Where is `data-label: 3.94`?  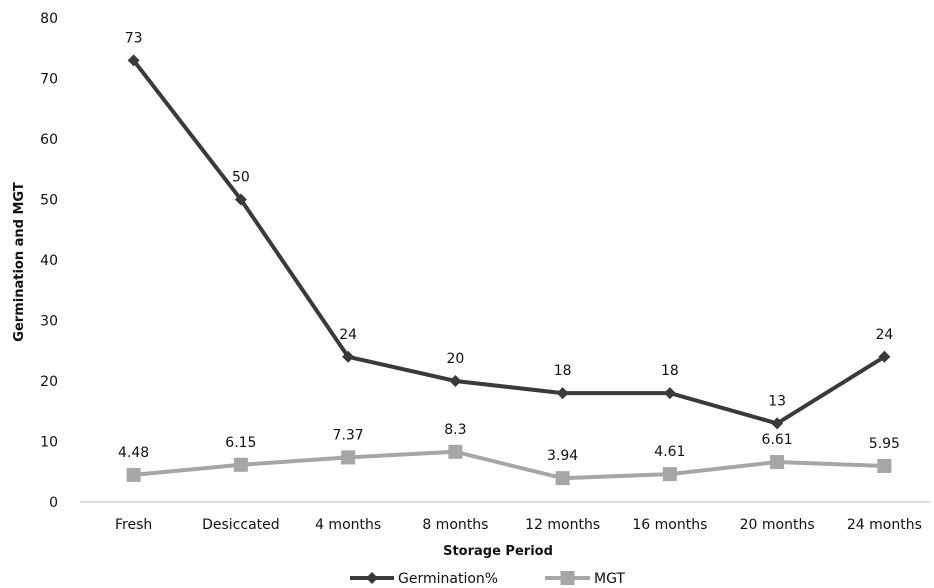 data-label: 3.94 is located at coordinates (562, 456).